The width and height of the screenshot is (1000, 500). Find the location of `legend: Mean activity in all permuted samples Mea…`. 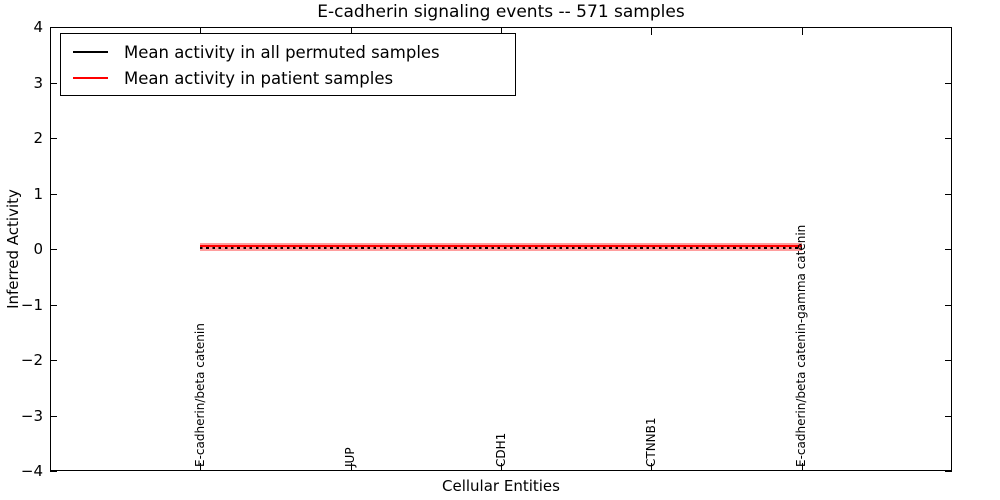

legend: Mean activity in all permuted samples Mea… is located at coordinates (288, 64).